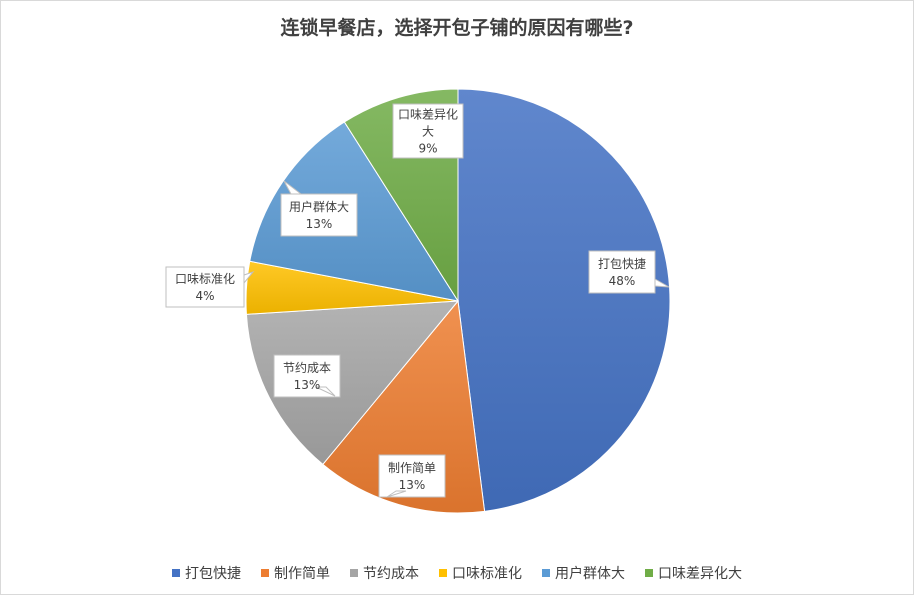 Image resolution: width=914 pixels, height=595 pixels. I want to click on data-label-category: 大, so click(428, 132).